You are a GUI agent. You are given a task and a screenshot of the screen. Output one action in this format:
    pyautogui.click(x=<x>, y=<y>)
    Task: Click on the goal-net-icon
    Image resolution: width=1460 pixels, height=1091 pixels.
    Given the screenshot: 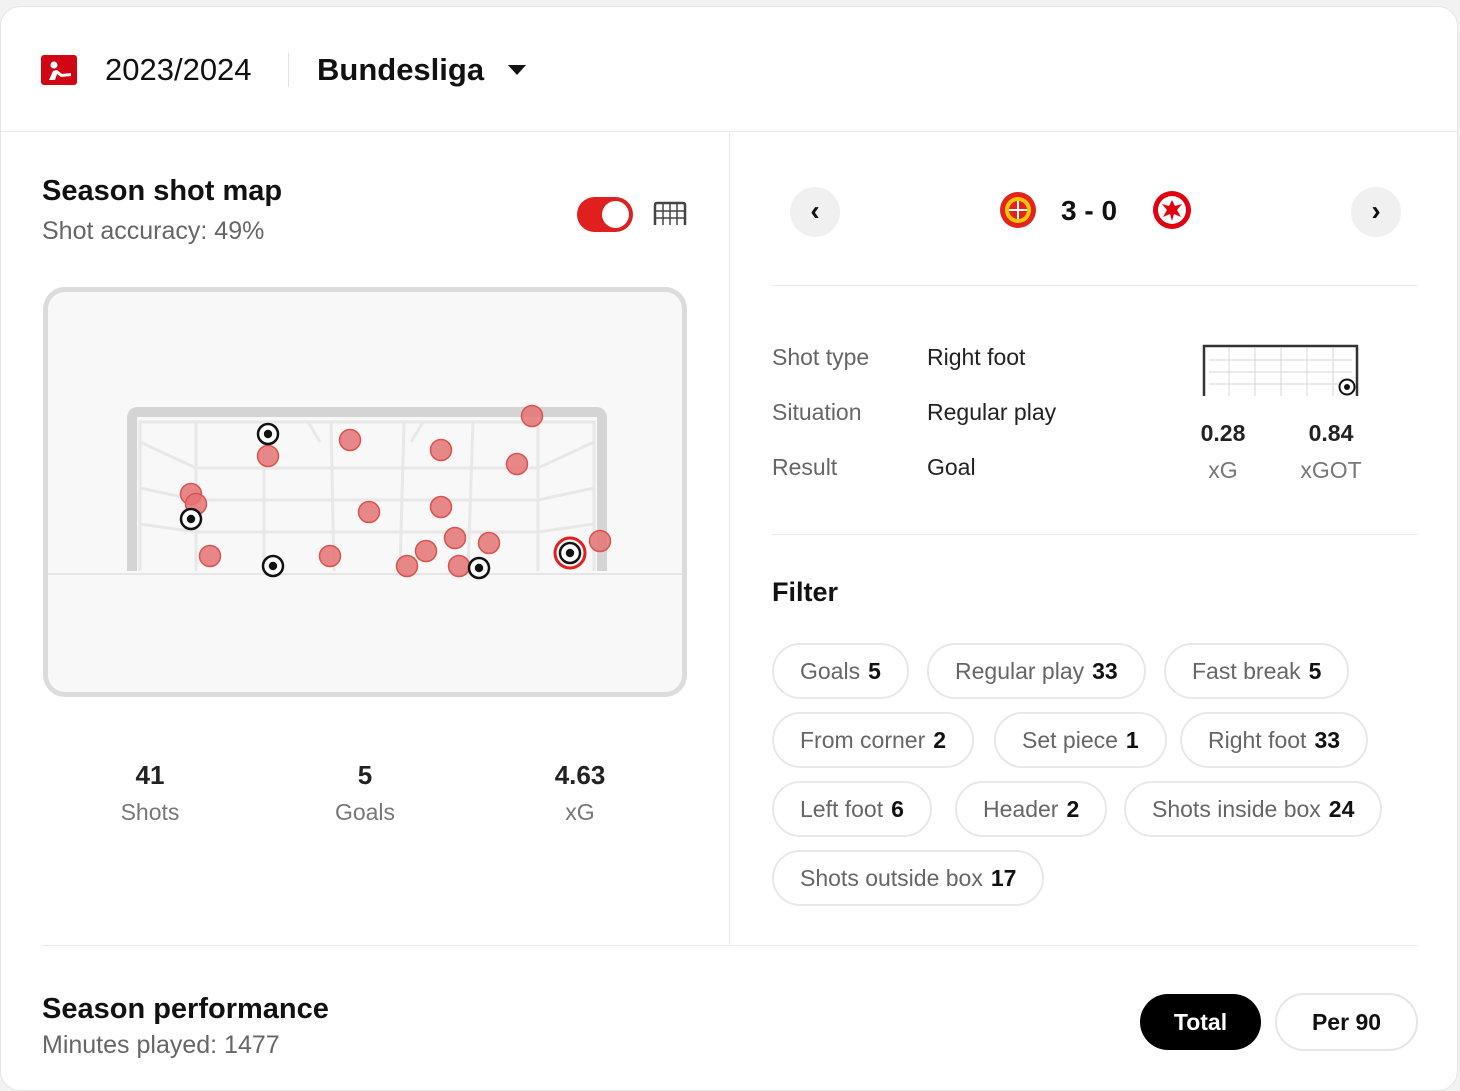 What is the action you would take?
    pyautogui.click(x=670, y=214)
    